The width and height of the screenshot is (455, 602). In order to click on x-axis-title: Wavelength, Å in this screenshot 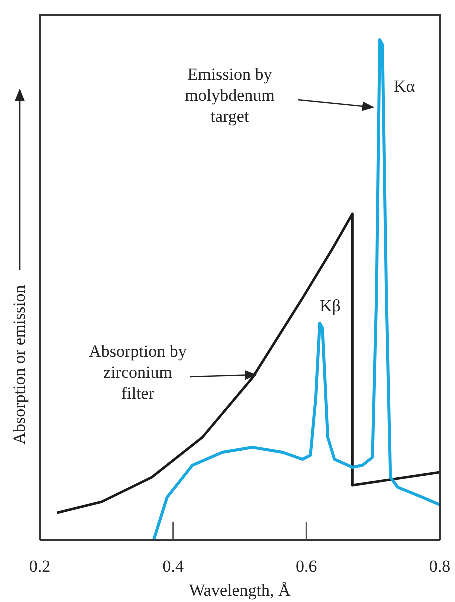, I will do `click(240, 590)`.